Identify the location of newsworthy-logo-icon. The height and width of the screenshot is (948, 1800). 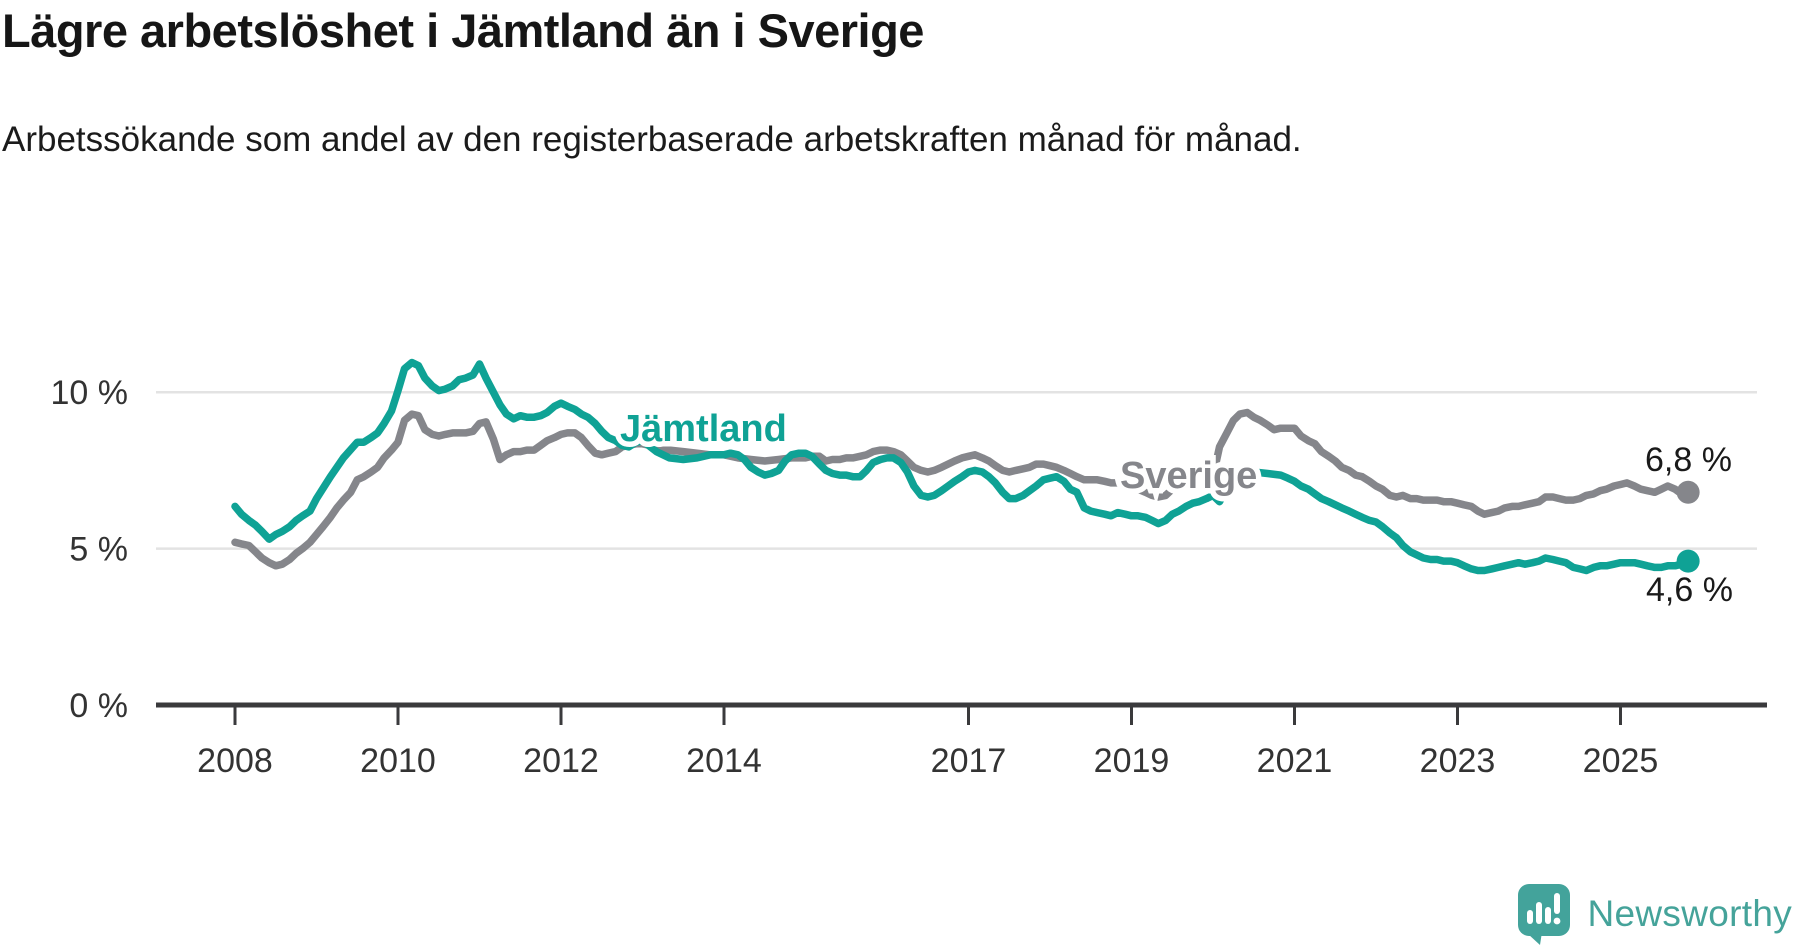
(1543, 914).